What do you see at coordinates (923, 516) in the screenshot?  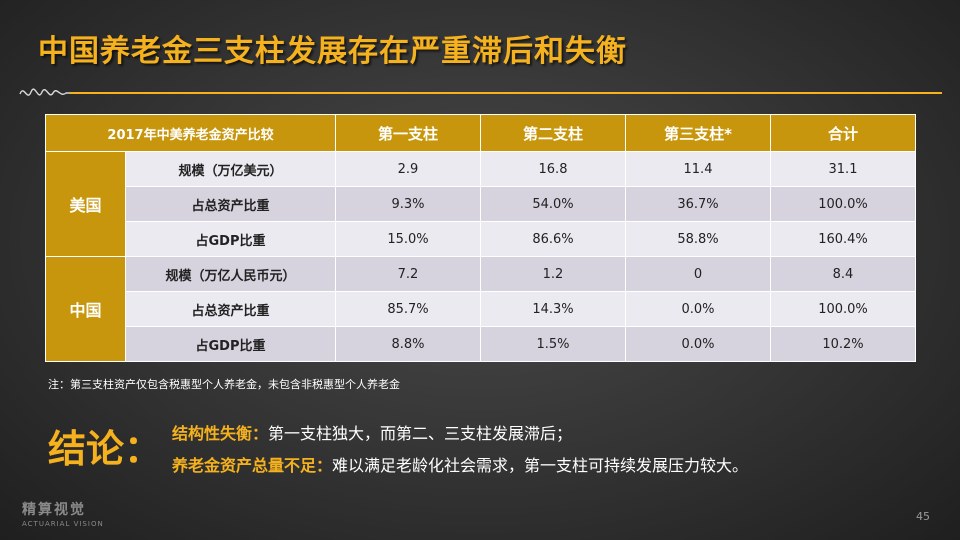 I see `page-number: 45` at bounding box center [923, 516].